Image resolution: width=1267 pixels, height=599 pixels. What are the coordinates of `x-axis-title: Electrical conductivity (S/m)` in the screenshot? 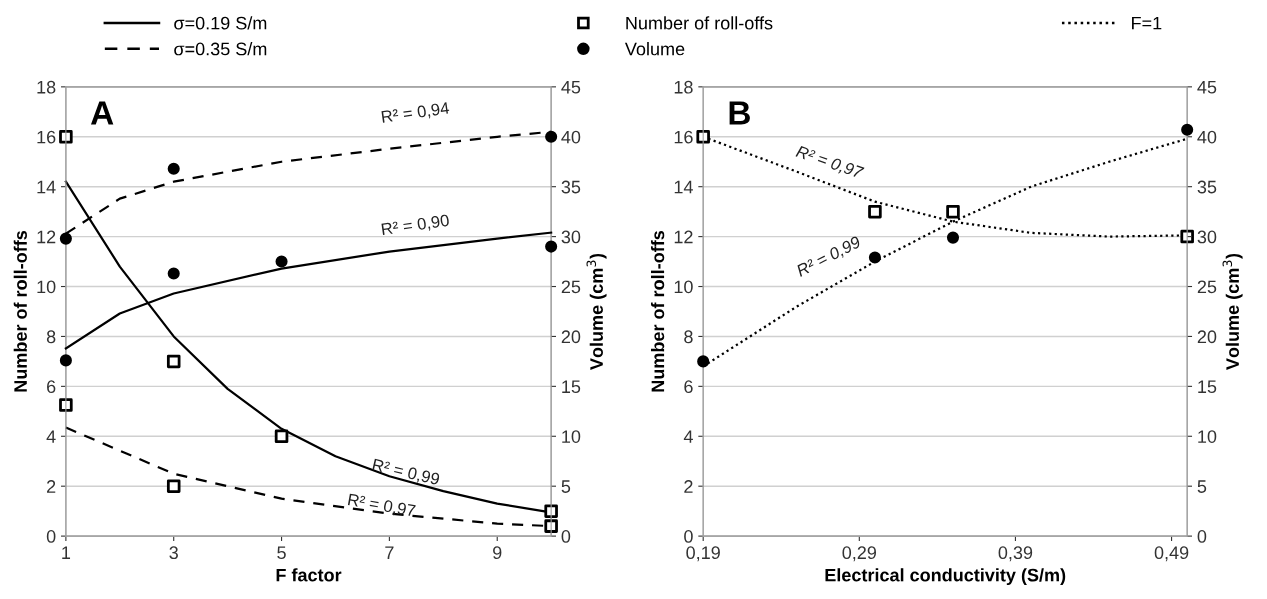 It's located at (945, 577).